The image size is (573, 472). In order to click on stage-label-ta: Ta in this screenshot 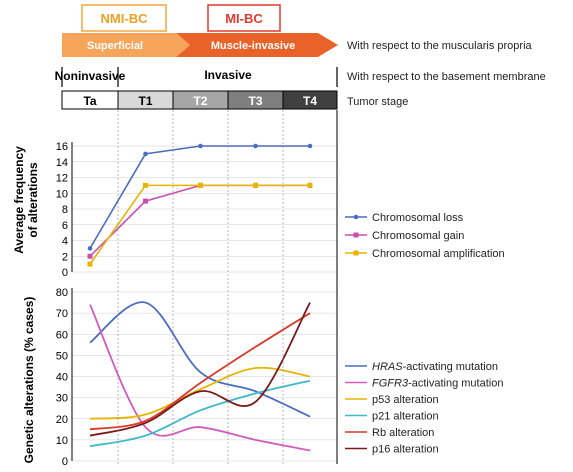, I will do `click(89, 101)`.